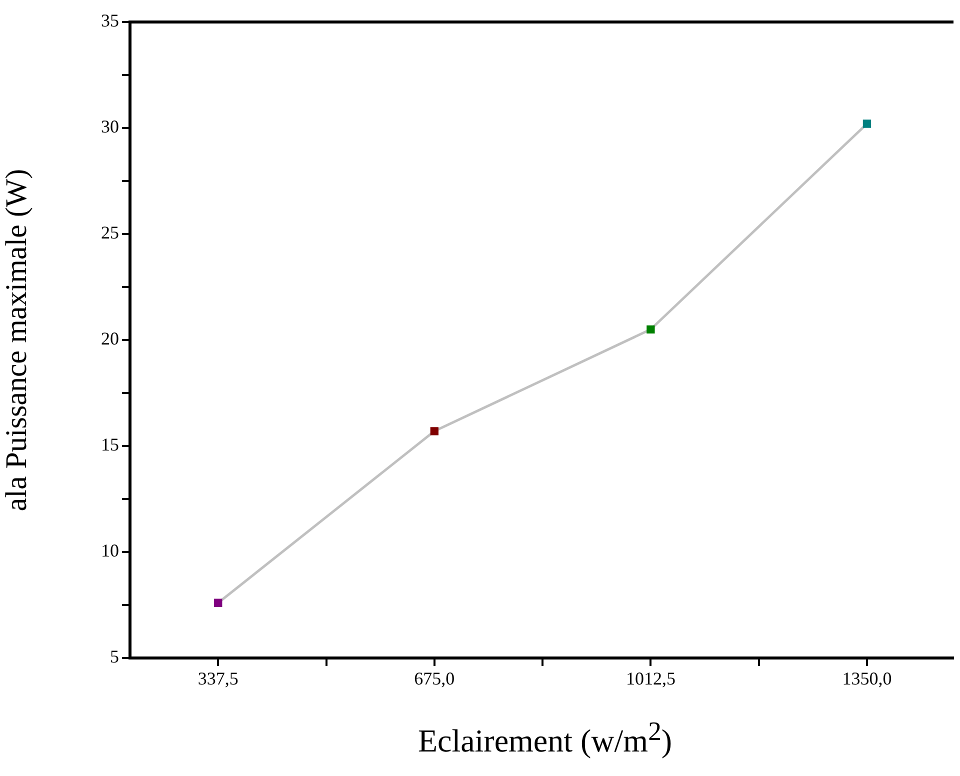 The width and height of the screenshot is (960, 776). I want to click on x-tick-label: 1012,5, so click(651, 678).